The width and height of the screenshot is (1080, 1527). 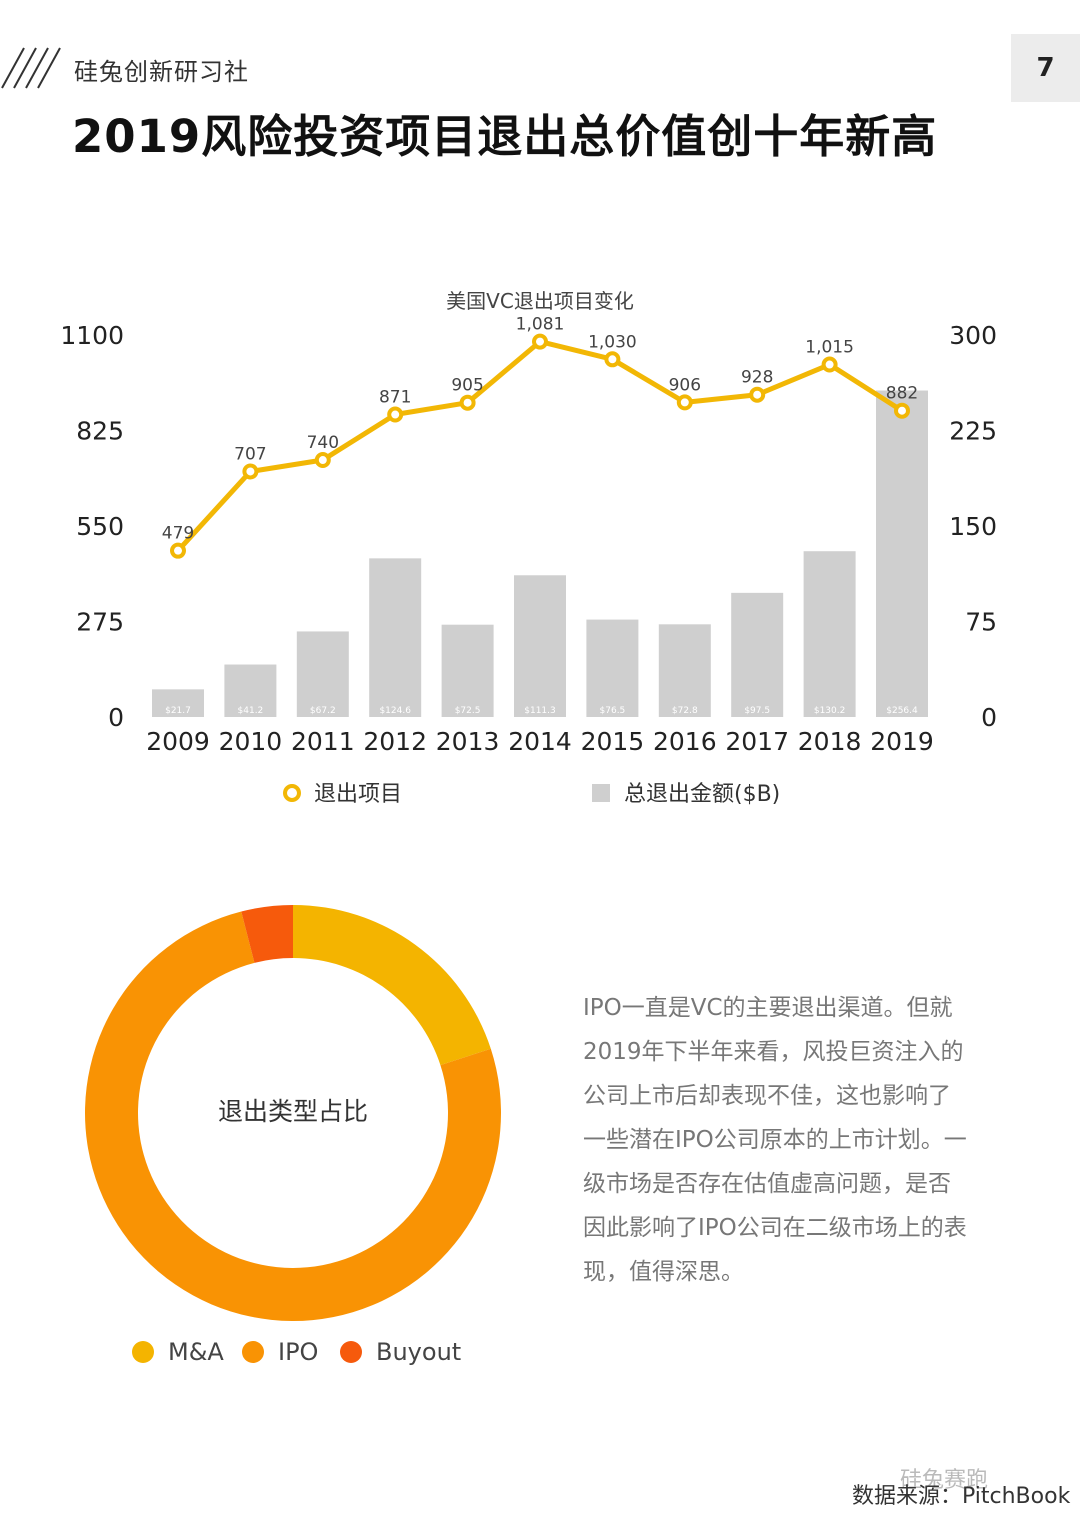 What do you see at coordinates (775, 1228) in the screenshot?
I see `paragraph-line: 因此影响了IPO公司在二级市场上的表` at bounding box center [775, 1228].